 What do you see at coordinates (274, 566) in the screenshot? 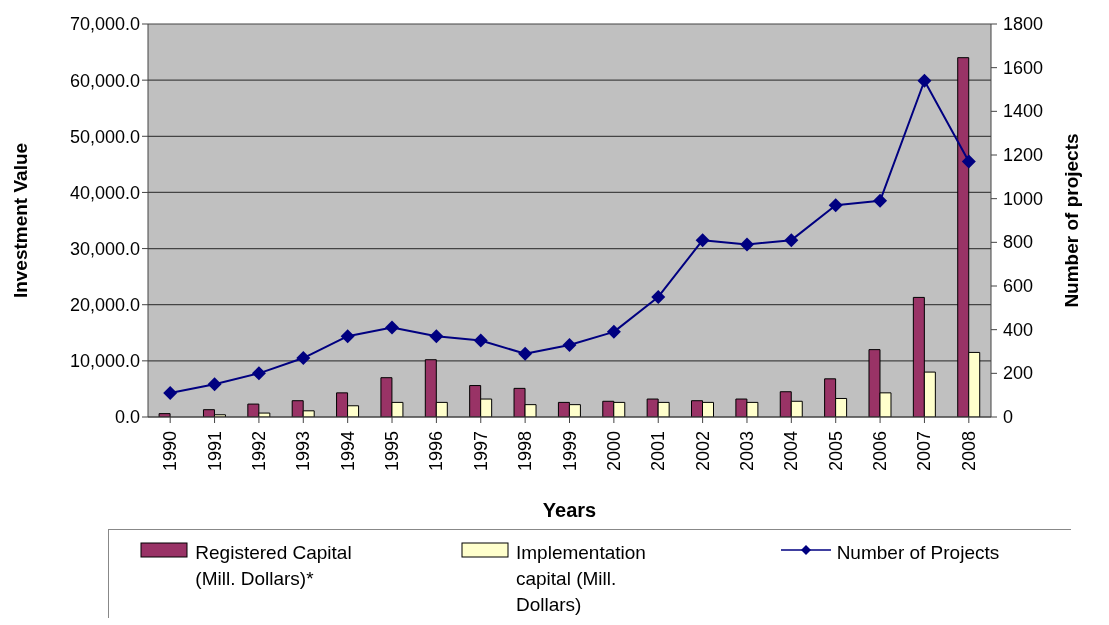
I see `legend-label: Registered Capital (Mill. Dollars)*` at bounding box center [274, 566].